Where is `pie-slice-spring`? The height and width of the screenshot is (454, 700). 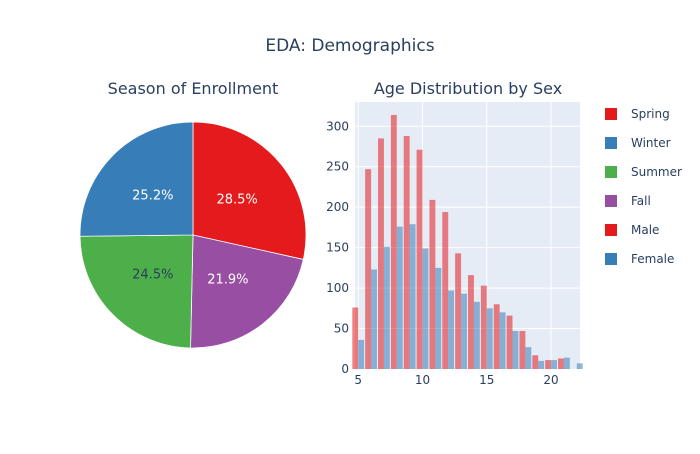 pie-slice-spring is located at coordinates (249, 190).